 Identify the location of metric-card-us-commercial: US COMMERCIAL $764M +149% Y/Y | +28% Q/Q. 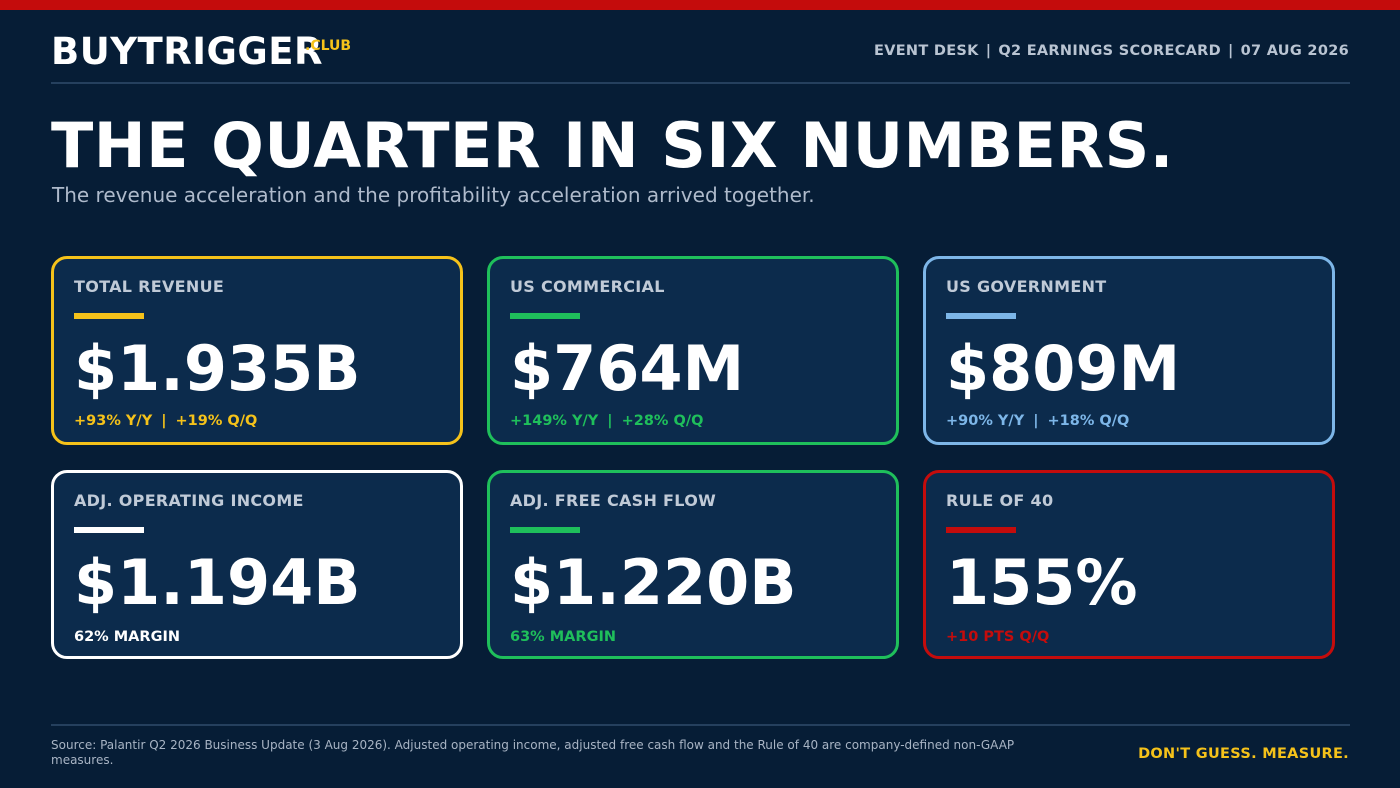
(693, 350).